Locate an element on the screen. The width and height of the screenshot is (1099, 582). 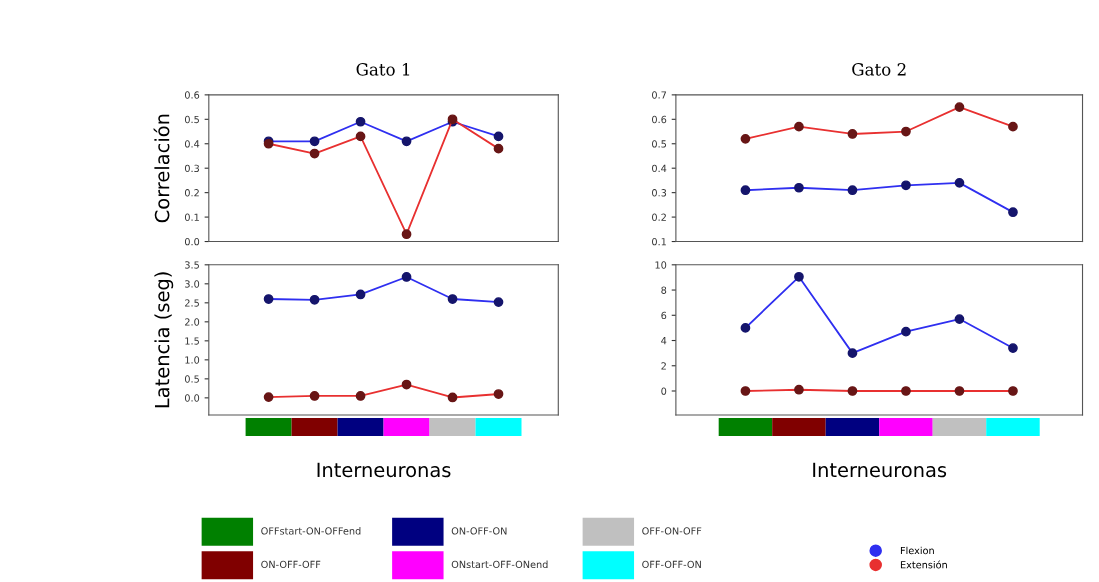
y-tick-label: 4 is located at coordinates (664, 341).